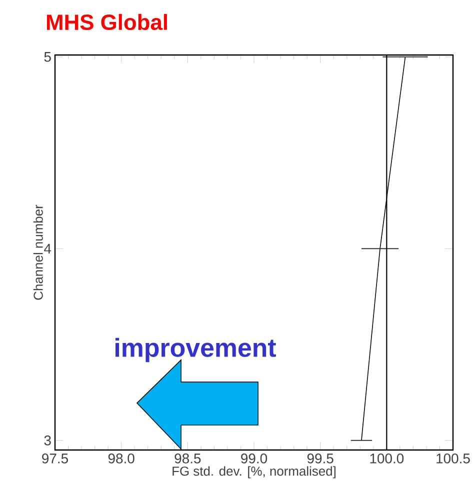  Describe the element at coordinates (254, 472) in the screenshot. I see `x-axis-title: FG std. dev. [%, normalised]` at that location.